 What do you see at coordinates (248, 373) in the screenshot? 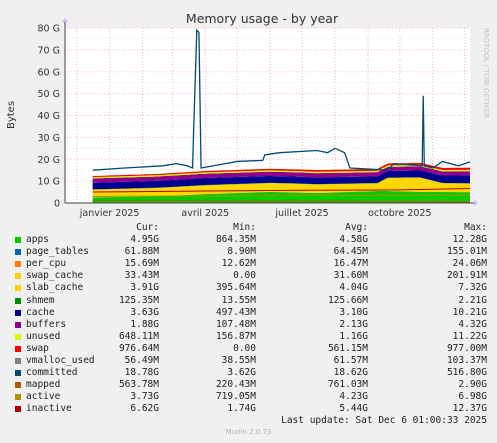
I see `legend-row-committed: committed 18.78G 3.62G 18.62G 516.80G` at bounding box center [248, 373].